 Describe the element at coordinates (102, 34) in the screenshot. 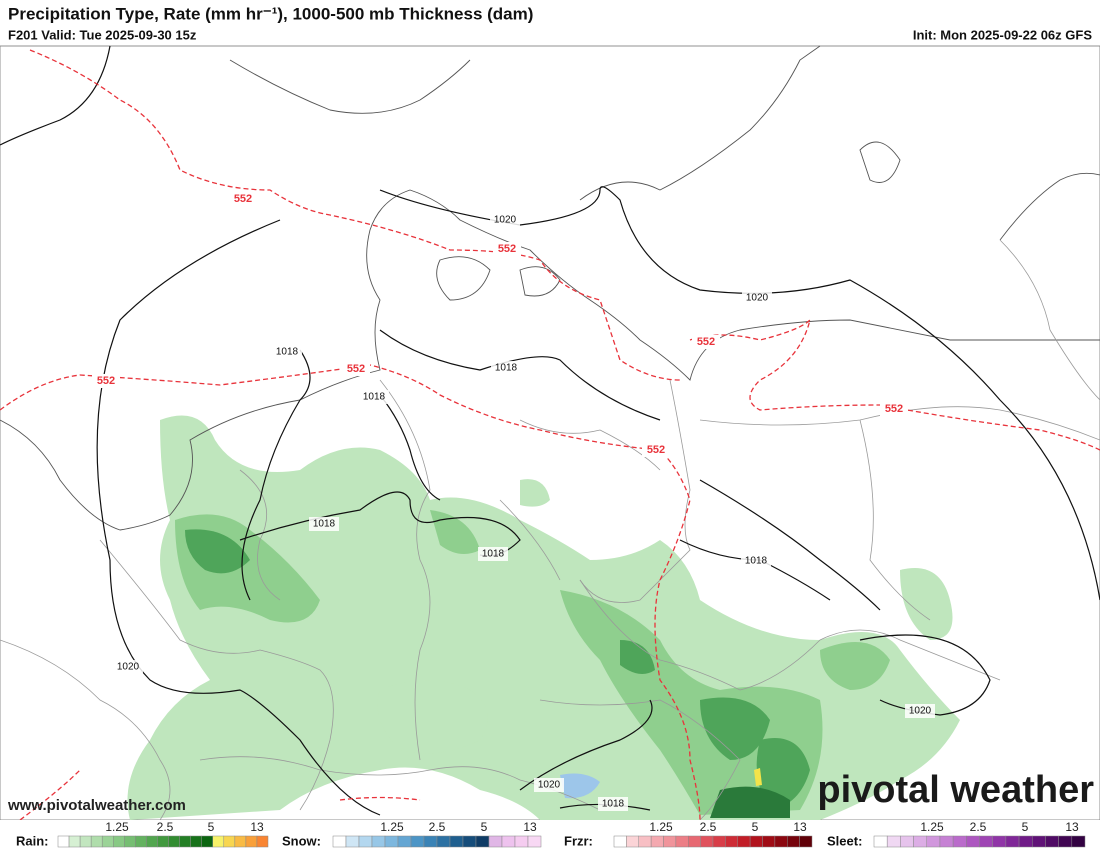

I see `valid-time: F201 Valid: Tue 2025-09-30 15z` at that location.